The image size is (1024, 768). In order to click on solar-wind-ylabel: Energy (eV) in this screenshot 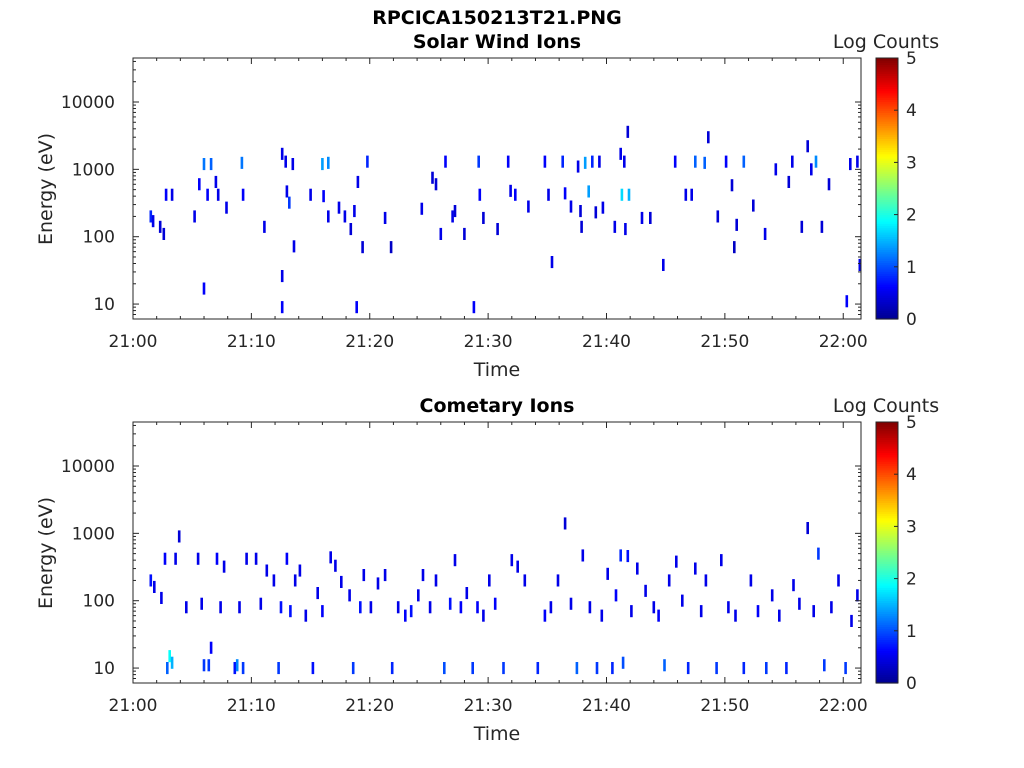, I will do `click(46, 189)`.